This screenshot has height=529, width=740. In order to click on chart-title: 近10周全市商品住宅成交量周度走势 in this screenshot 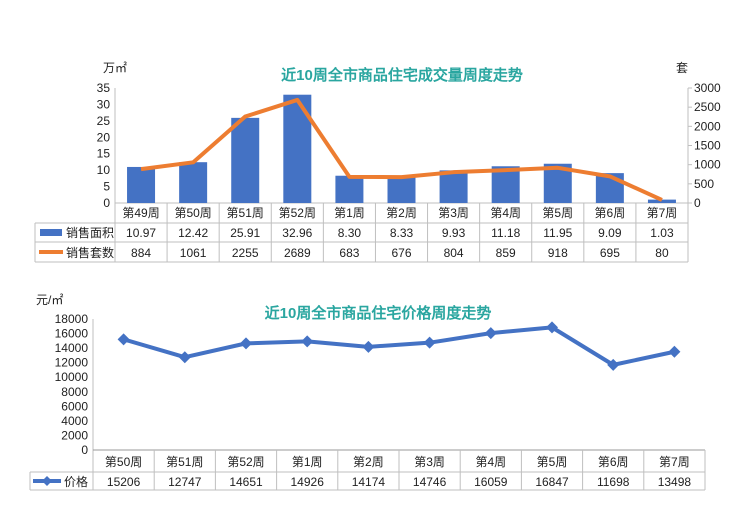, I will do `click(402, 75)`.